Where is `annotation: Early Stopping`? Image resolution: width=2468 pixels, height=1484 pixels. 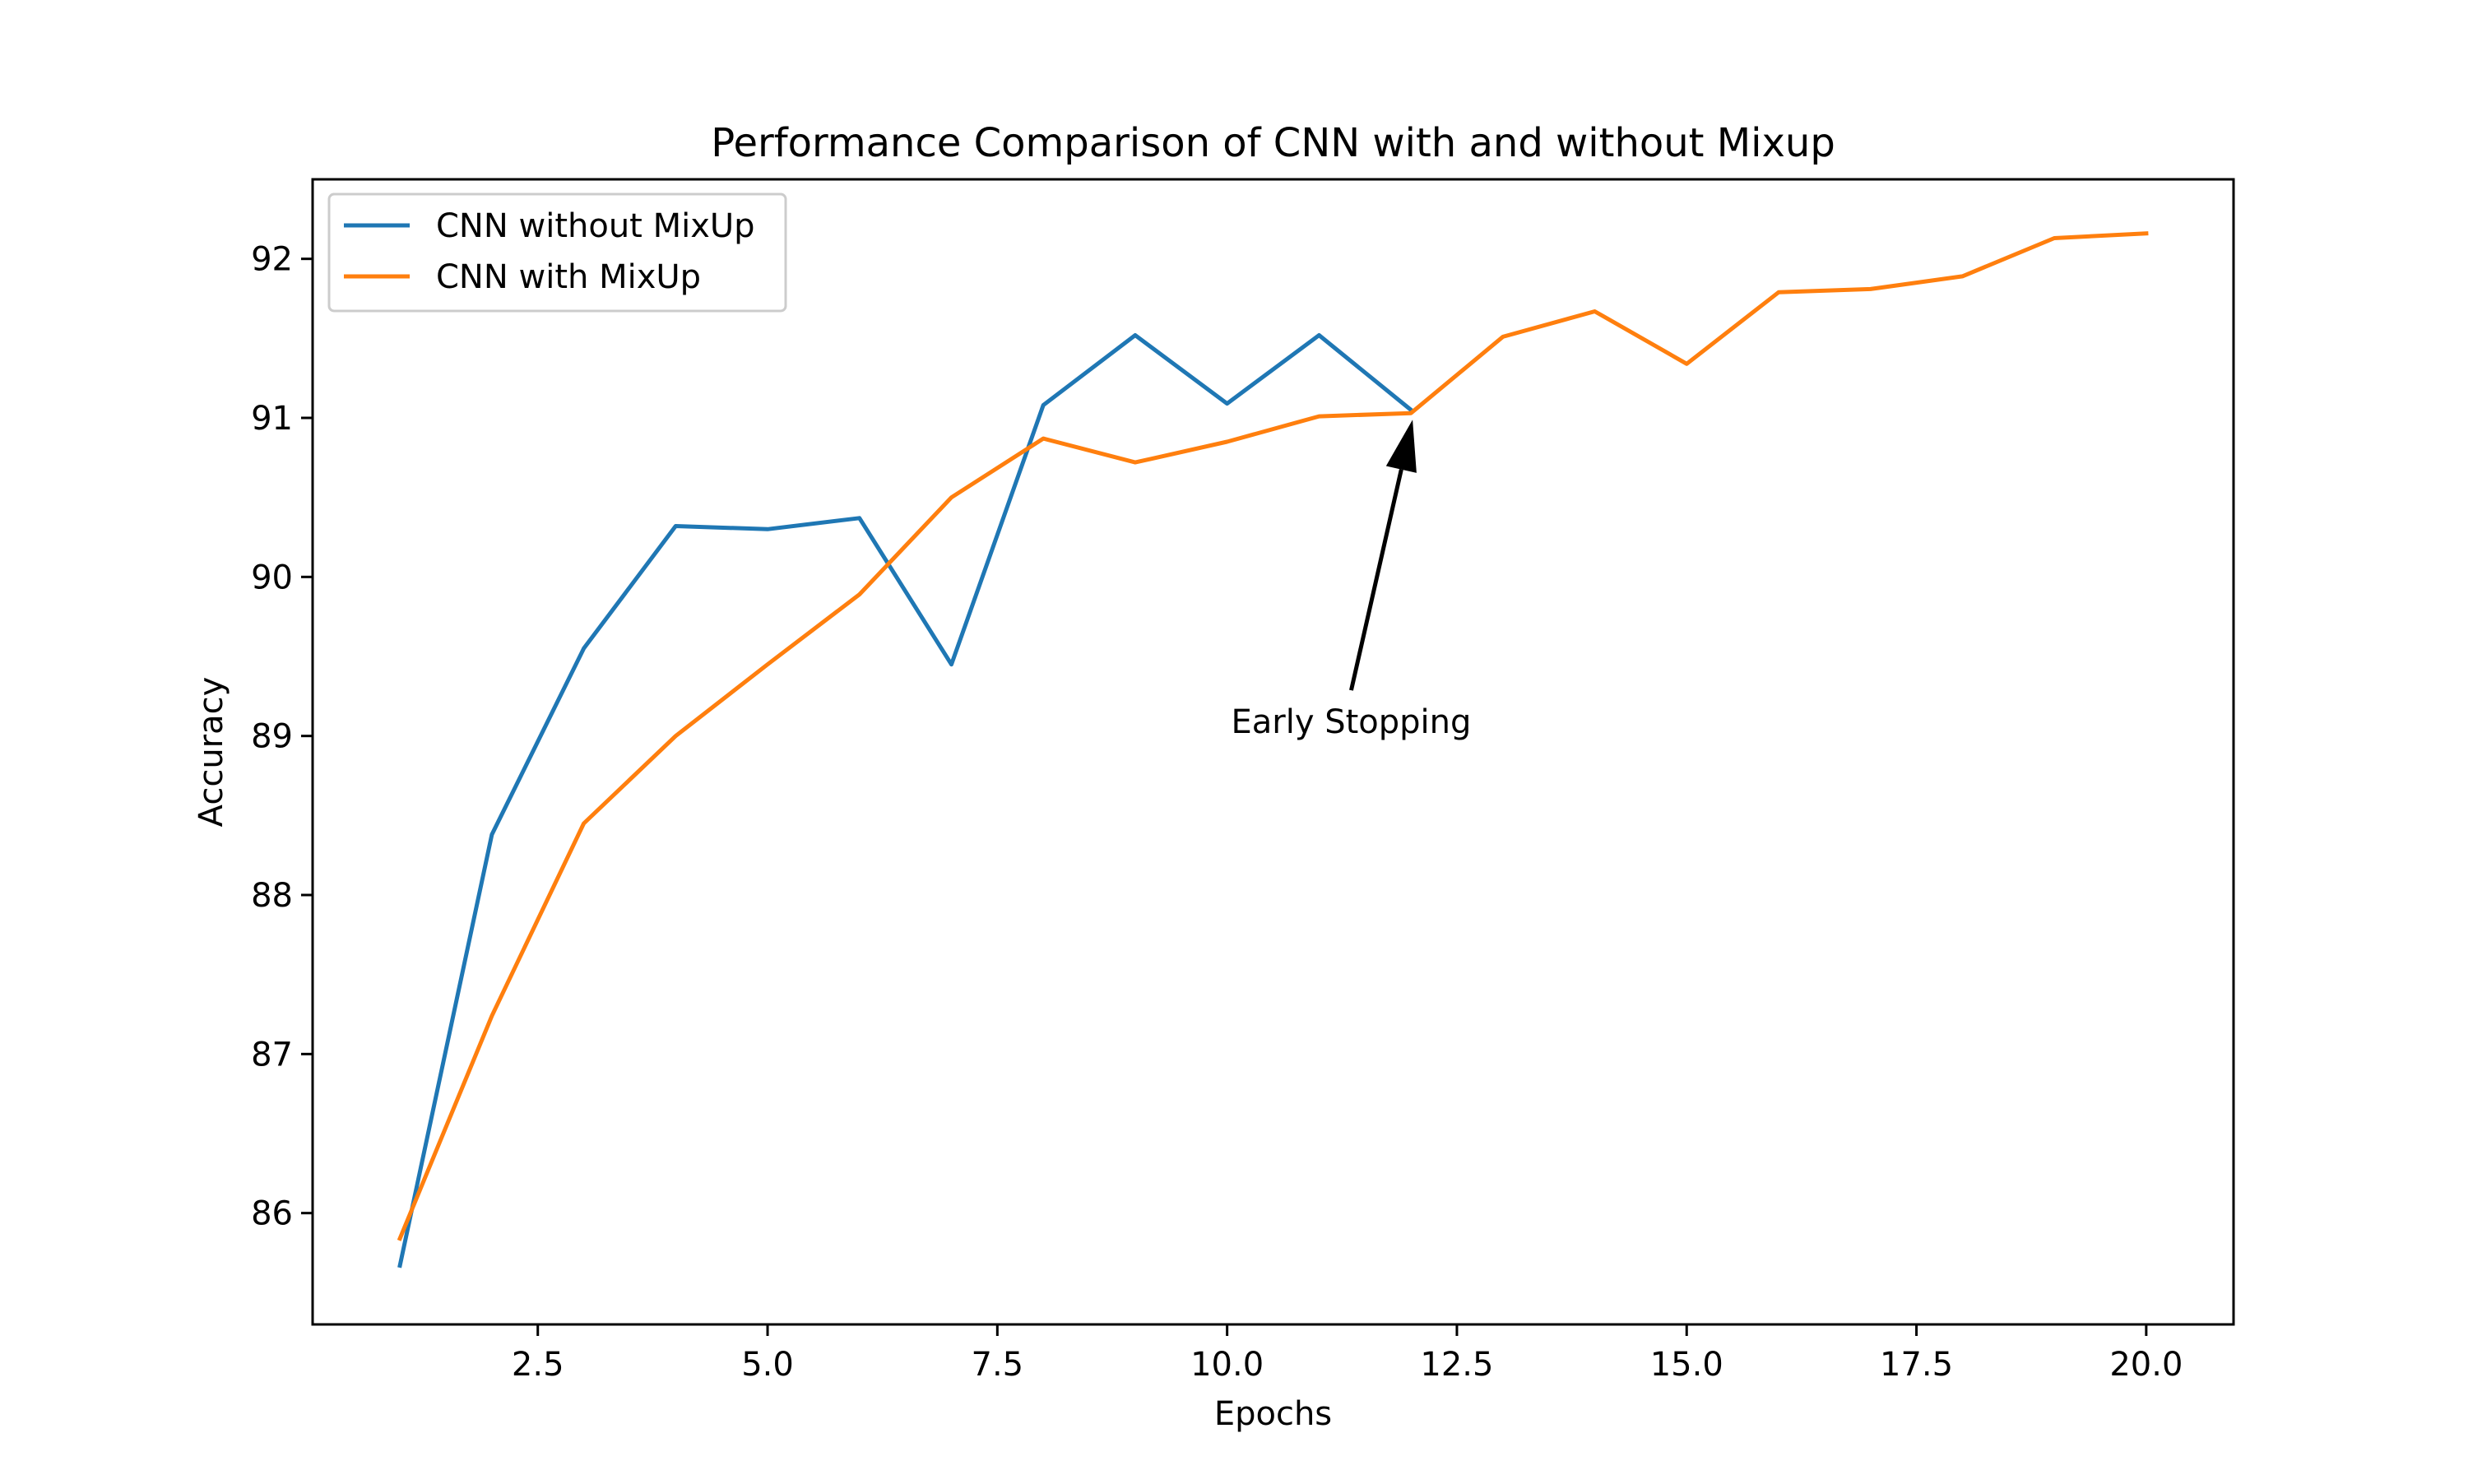
annotation: Early Stopping is located at coordinates (1352, 580).